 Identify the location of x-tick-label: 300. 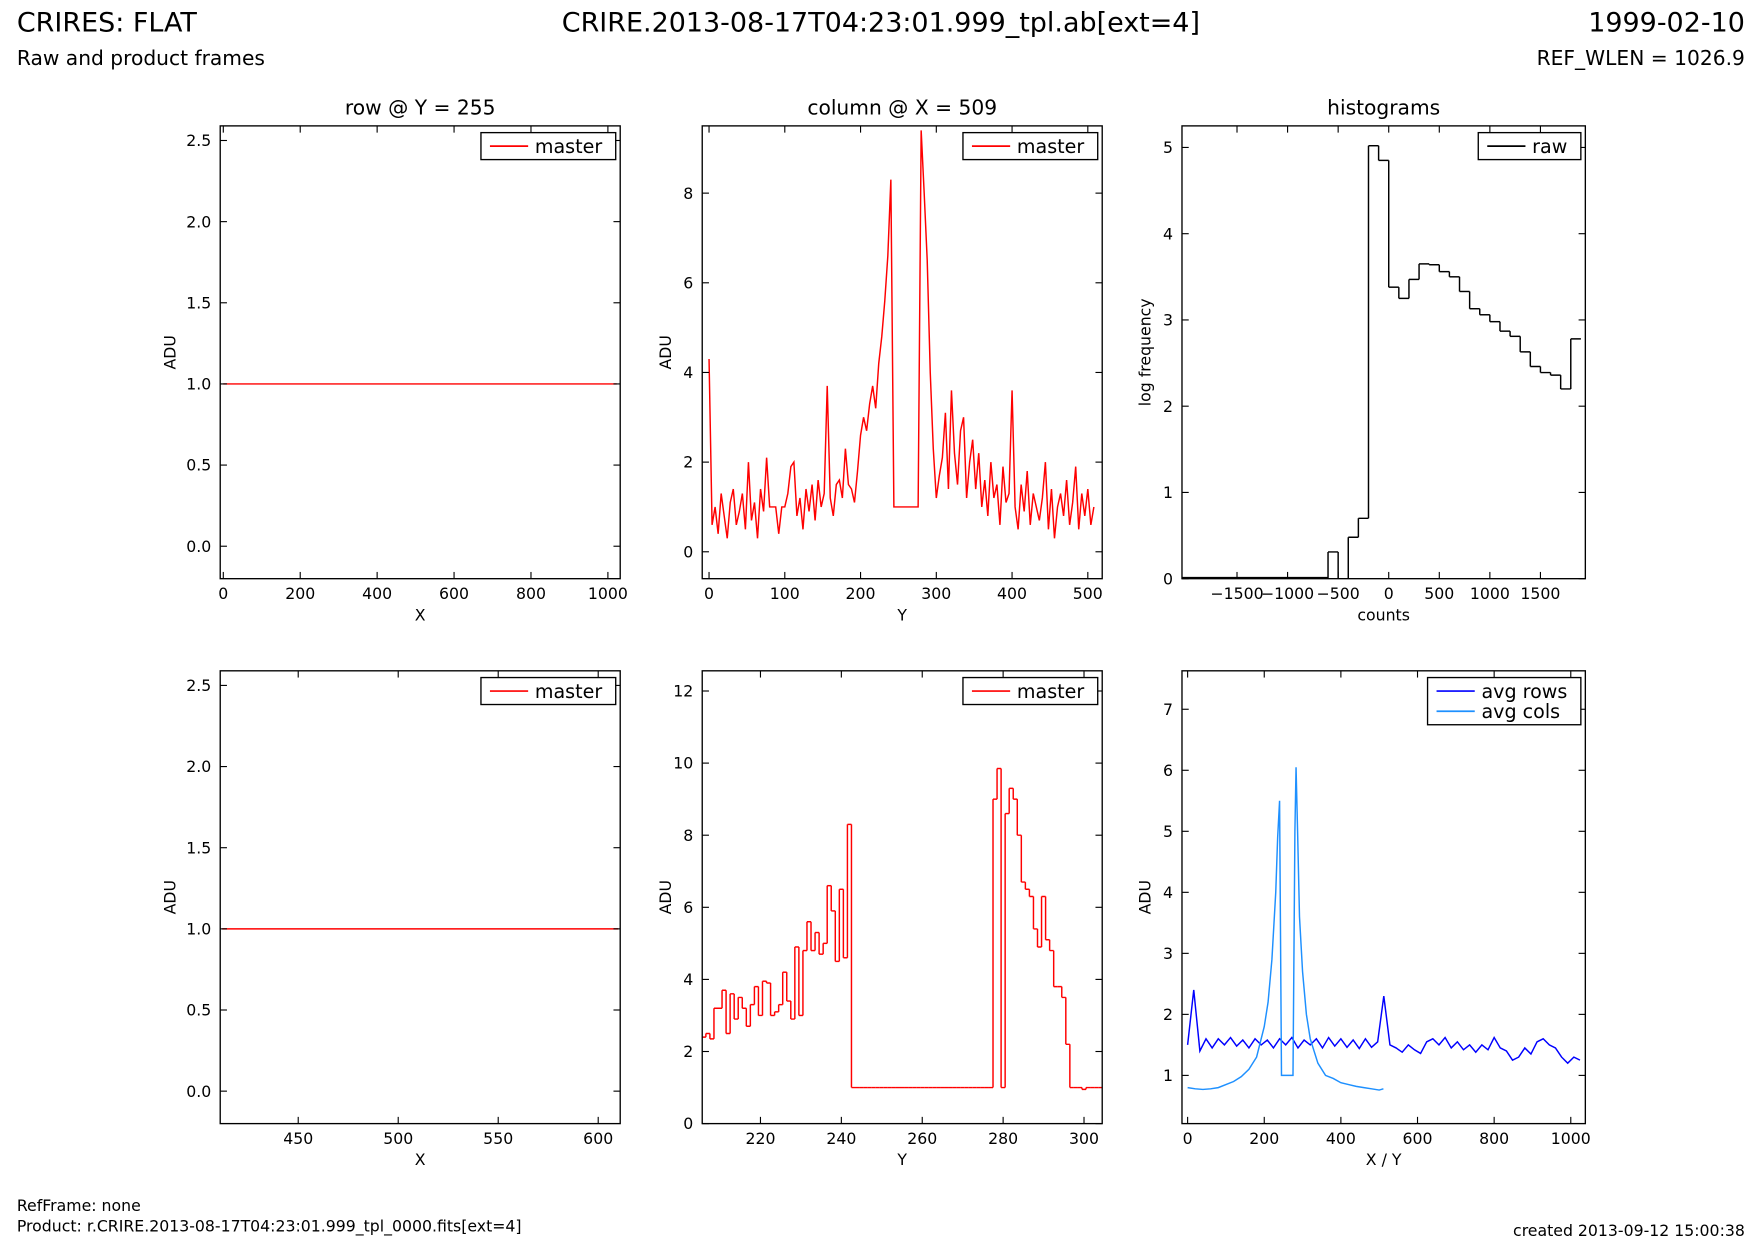
(936, 593).